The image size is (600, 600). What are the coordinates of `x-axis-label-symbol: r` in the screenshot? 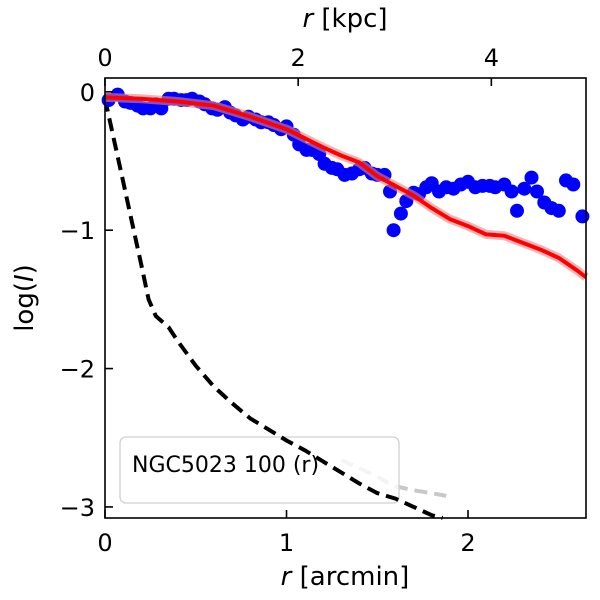 It's located at (287, 577).